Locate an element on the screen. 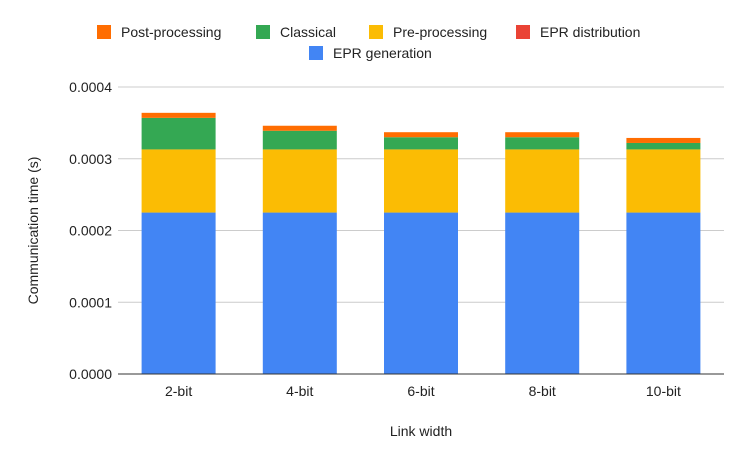  y-axis-ticks: 0.0000 0.0001 0.0002 0.0003 0.0004 is located at coordinates (90, 230).